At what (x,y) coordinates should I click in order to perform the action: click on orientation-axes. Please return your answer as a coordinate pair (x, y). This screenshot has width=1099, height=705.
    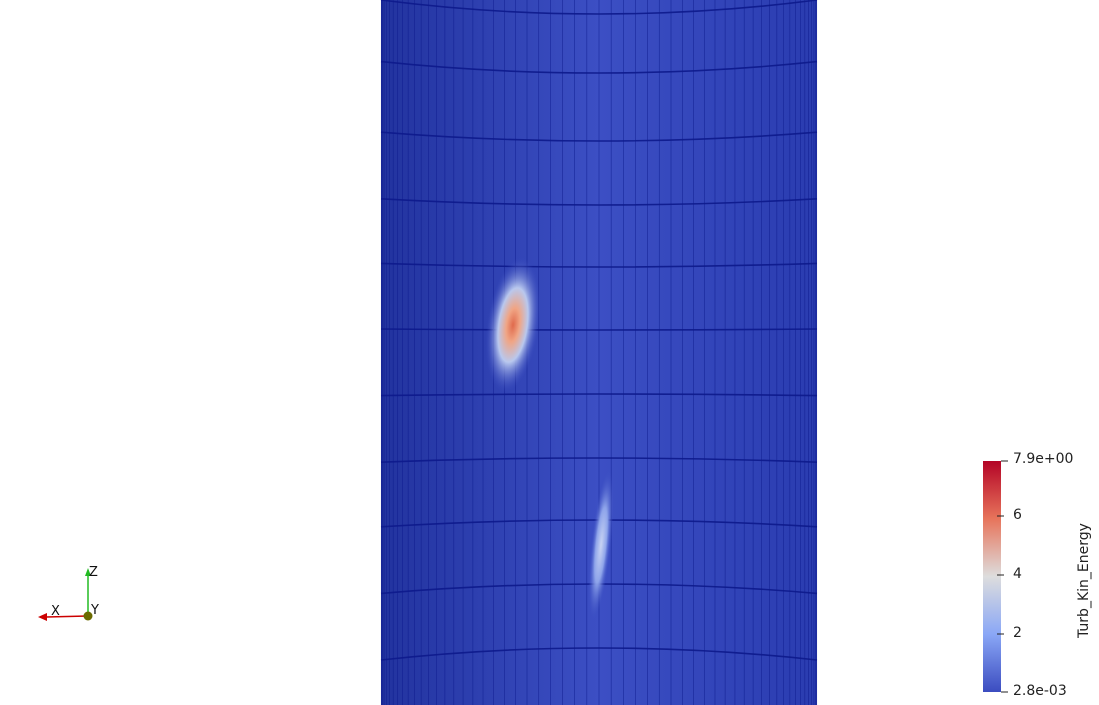
    Looking at the image, I should click on (65, 594).